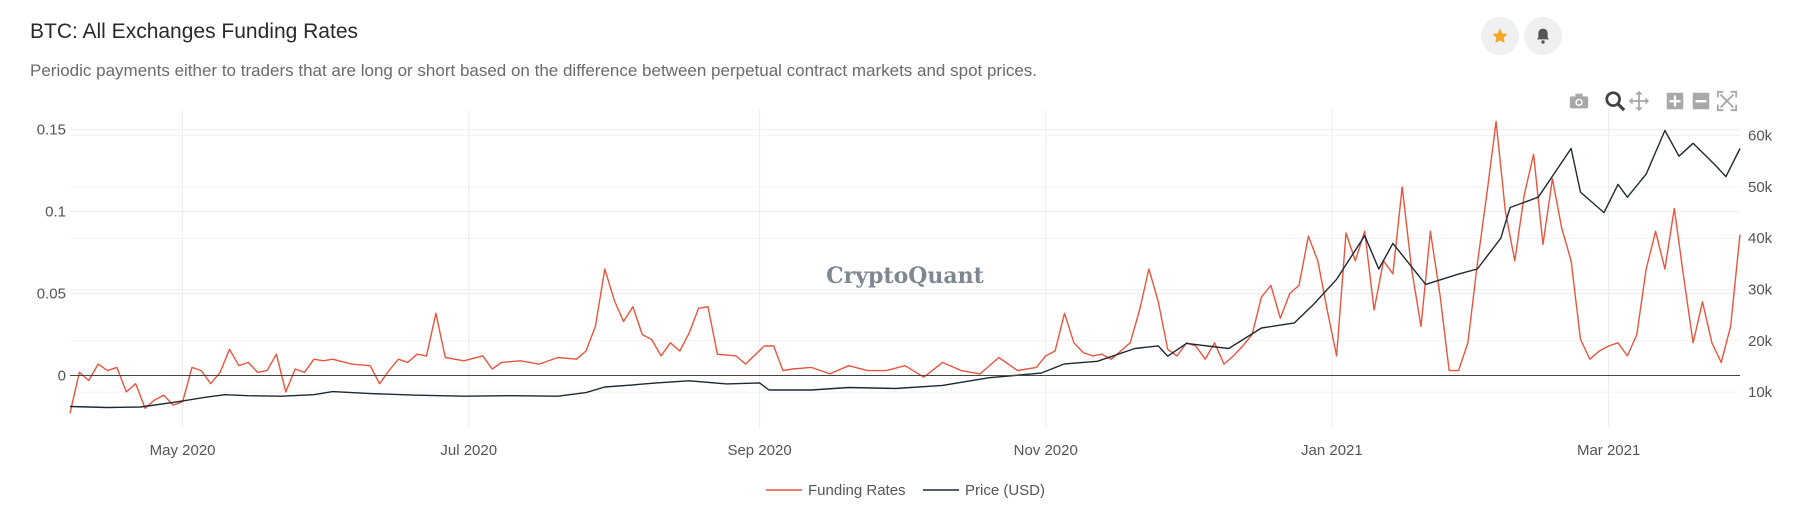 Image resolution: width=1799 pixels, height=519 pixels. Describe the element at coordinates (1640, 102) in the screenshot. I see `pan-icon` at that location.